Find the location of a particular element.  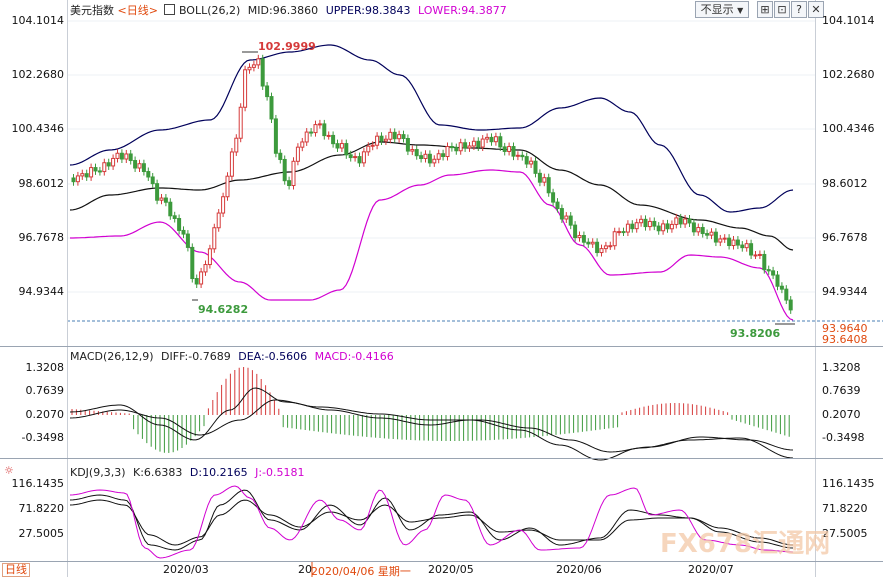

axis-label: 104.1014 is located at coordinates (38, 20).